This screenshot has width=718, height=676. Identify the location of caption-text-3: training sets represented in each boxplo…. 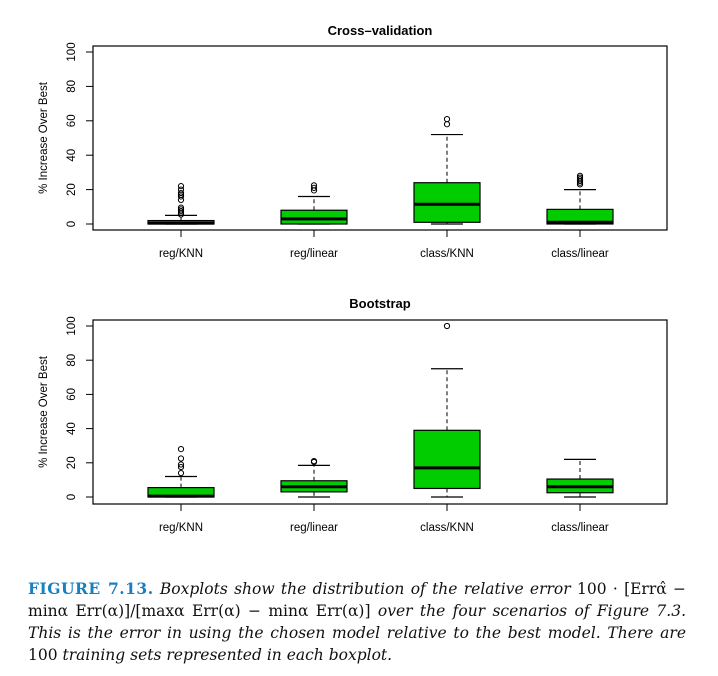
(227, 655).